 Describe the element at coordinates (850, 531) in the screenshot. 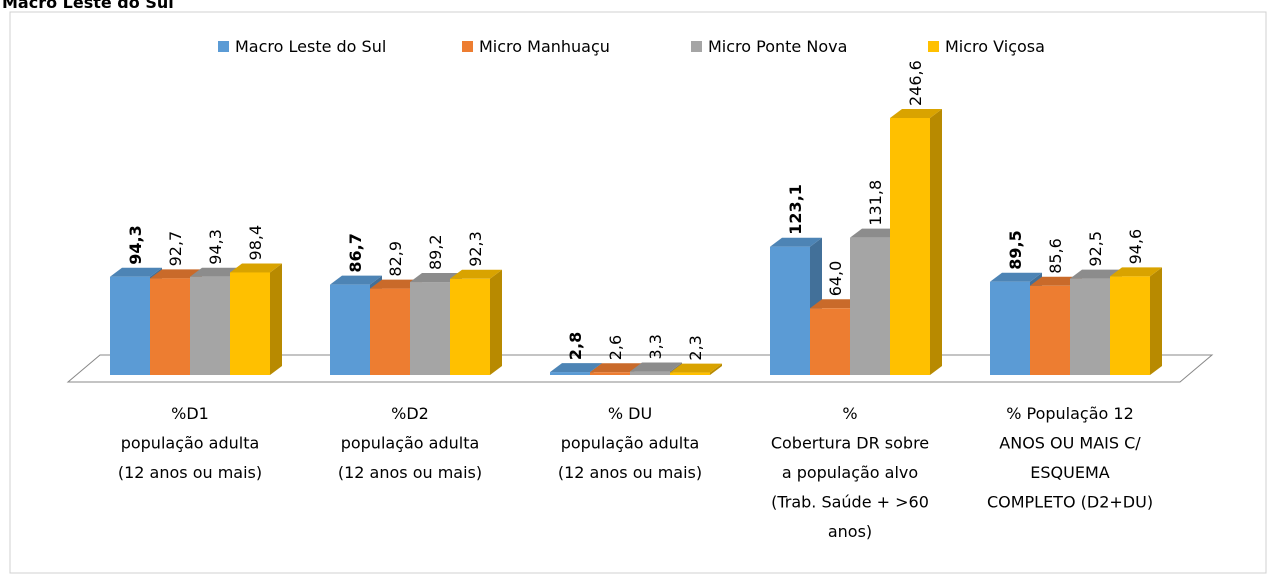

I see `x-tick-label: anos)` at that location.